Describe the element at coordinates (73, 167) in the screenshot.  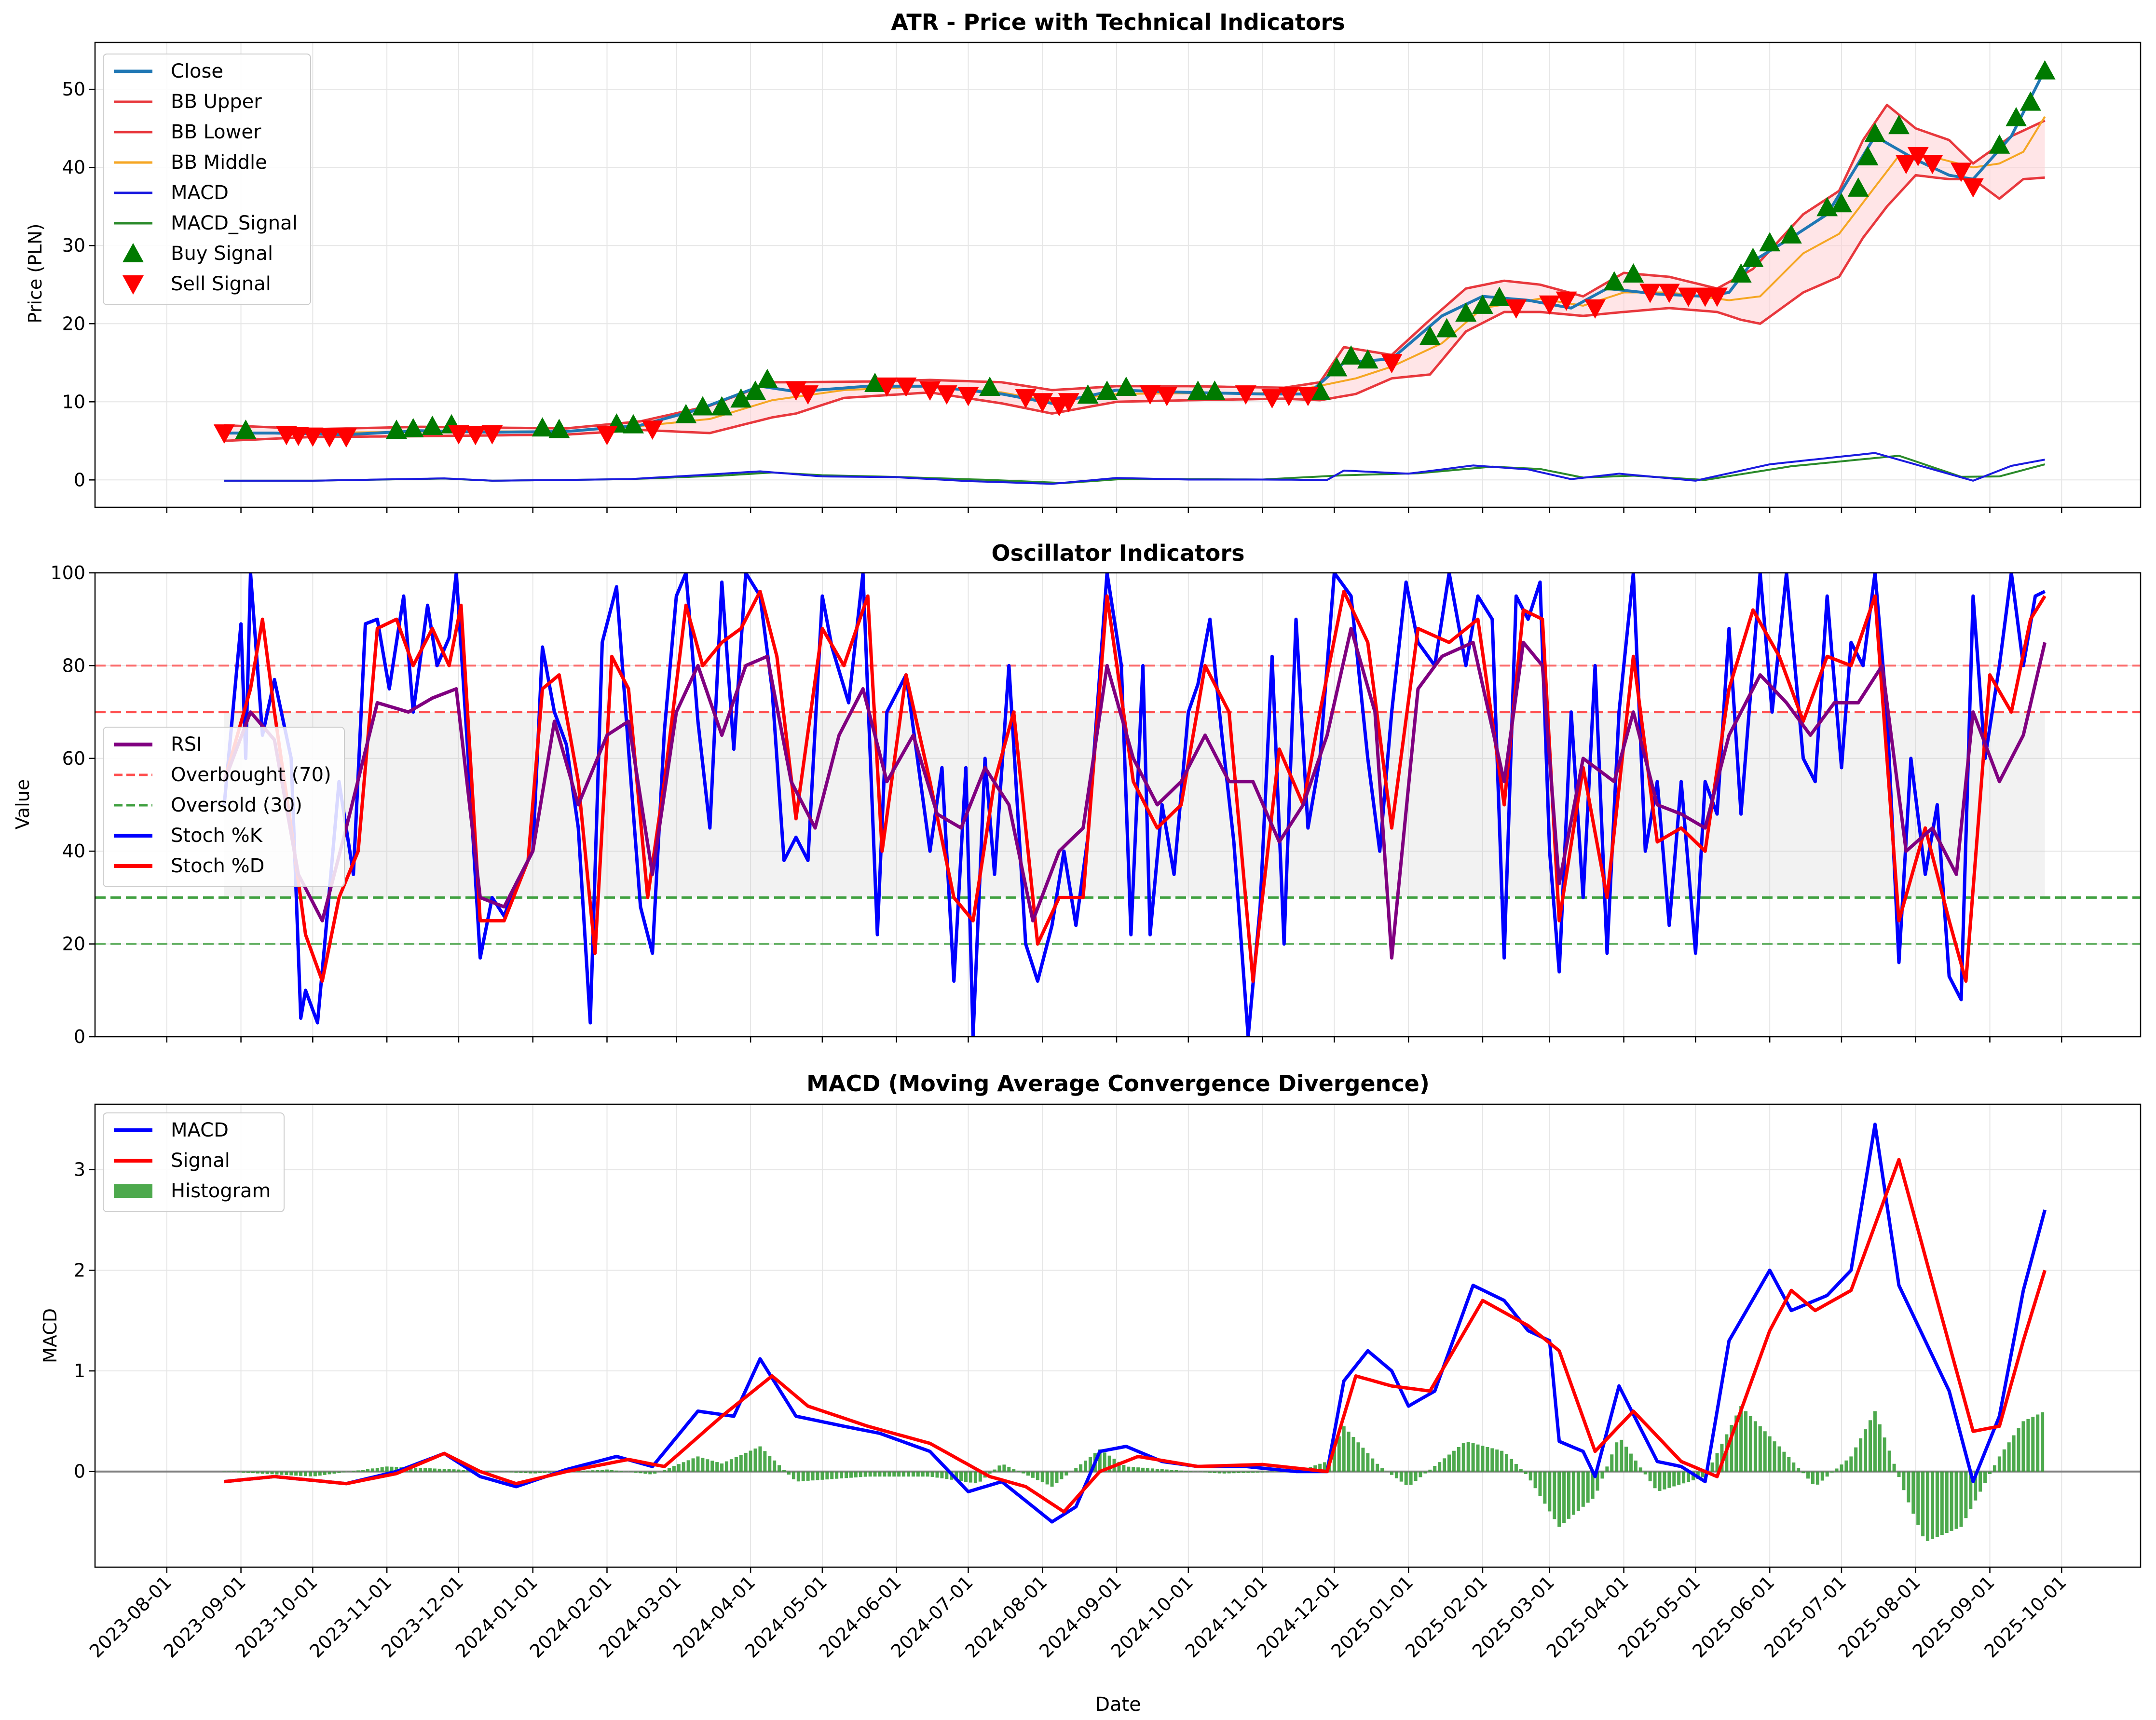
I see `price-y-tick-label: 40` at that location.